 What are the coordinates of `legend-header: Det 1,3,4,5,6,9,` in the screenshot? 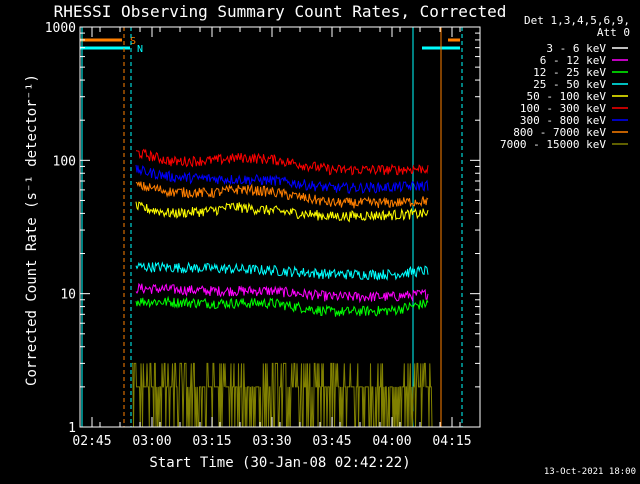 It's located at (577, 20).